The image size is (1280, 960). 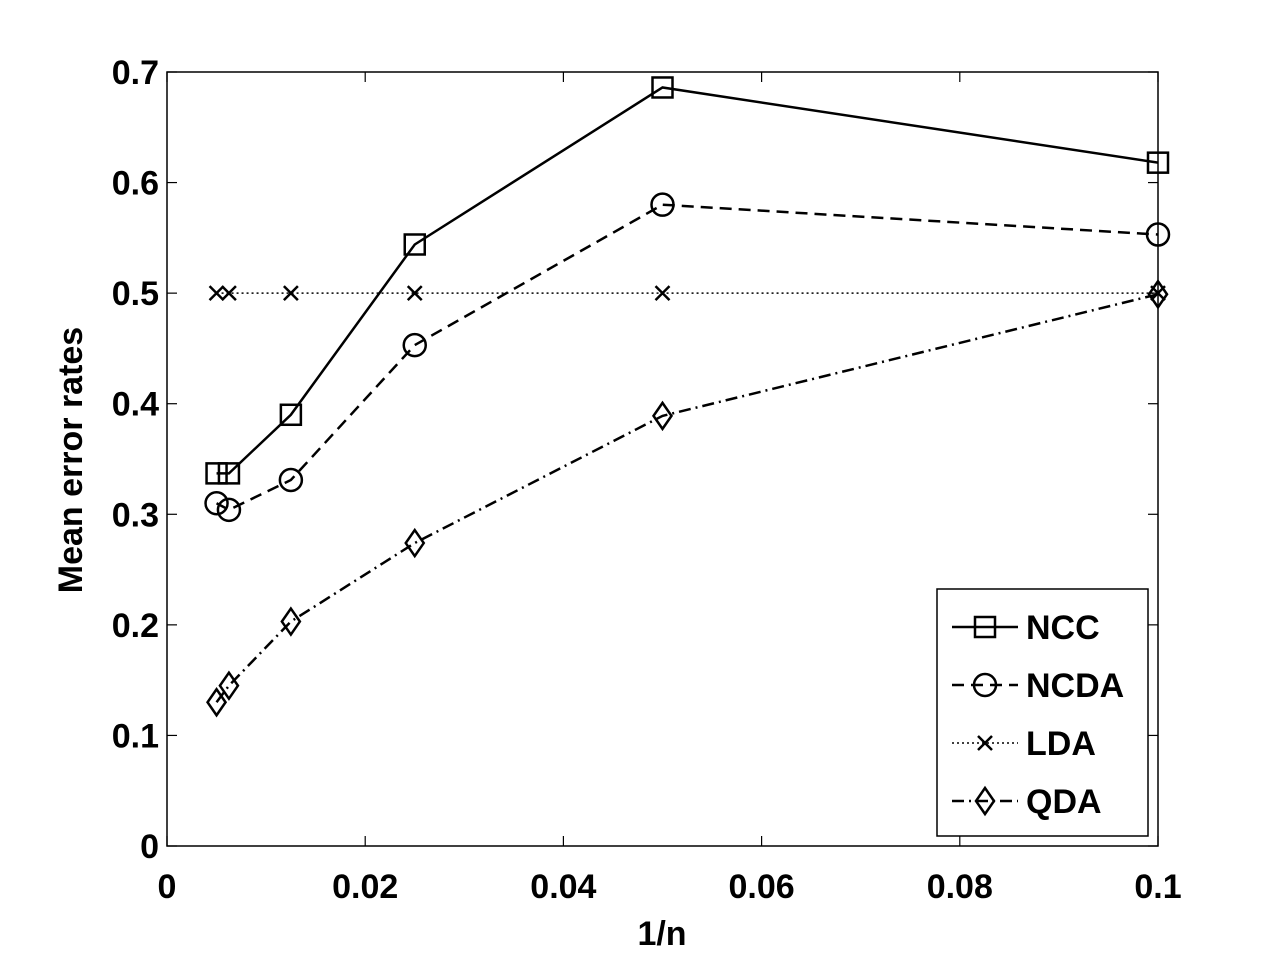 What do you see at coordinates (135, 73) in the screenshot?
I see `y-tick-label: 0.7` at bounding box center [135, 73].